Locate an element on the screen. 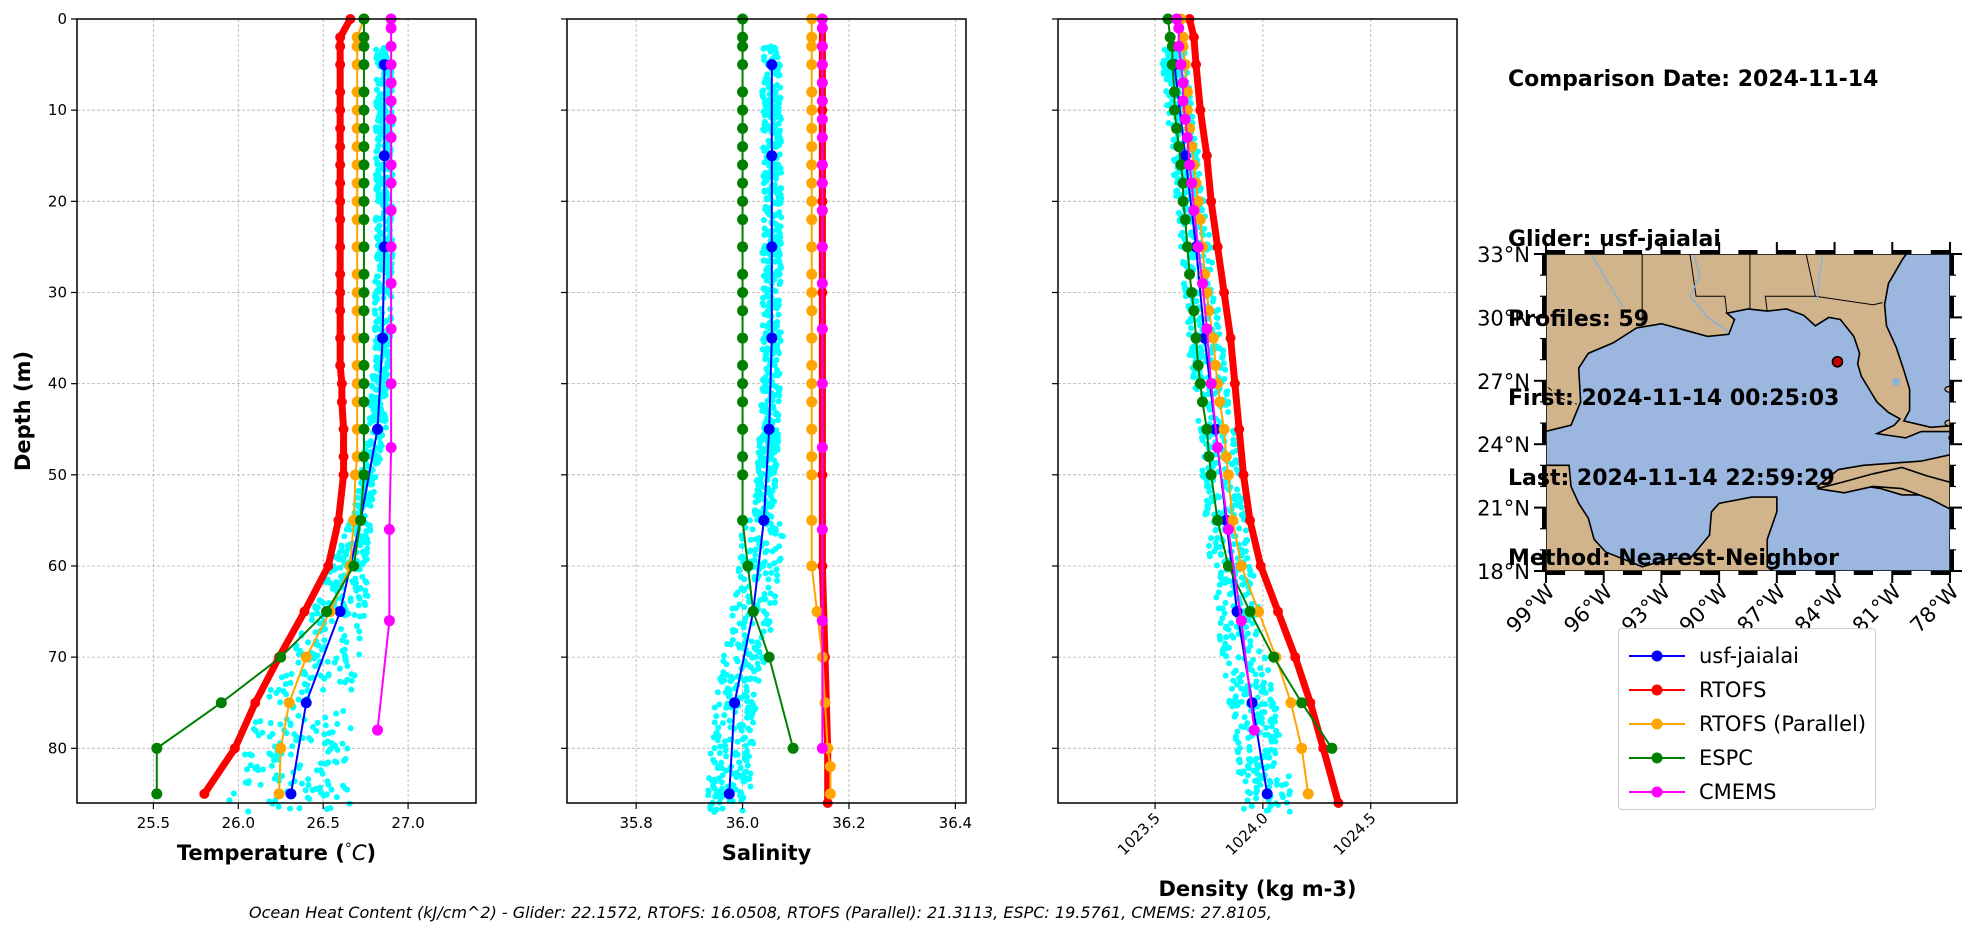  lat-tick-label: 24°N is located at coordinates (1503, 445).